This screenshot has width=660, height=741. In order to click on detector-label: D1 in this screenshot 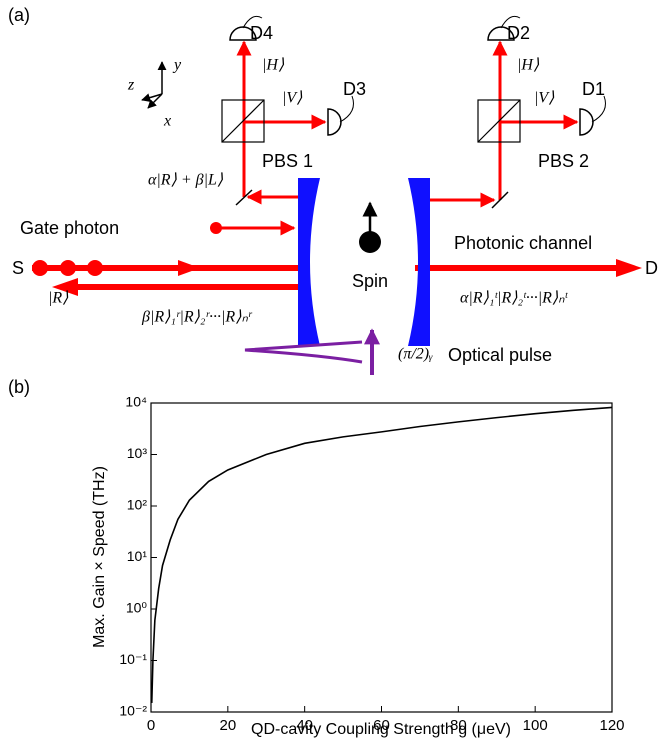, I will do `click(593, 89)`.